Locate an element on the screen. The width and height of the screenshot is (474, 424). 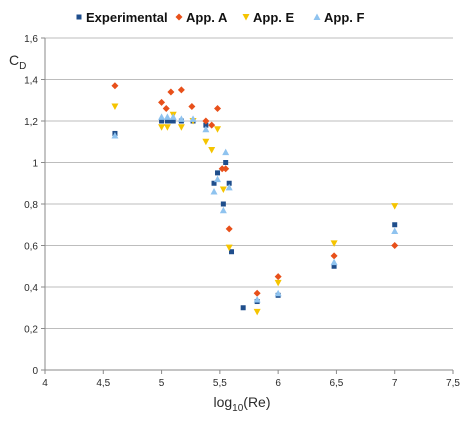
legend-label: Experimental is located at coordinates (127, 17).